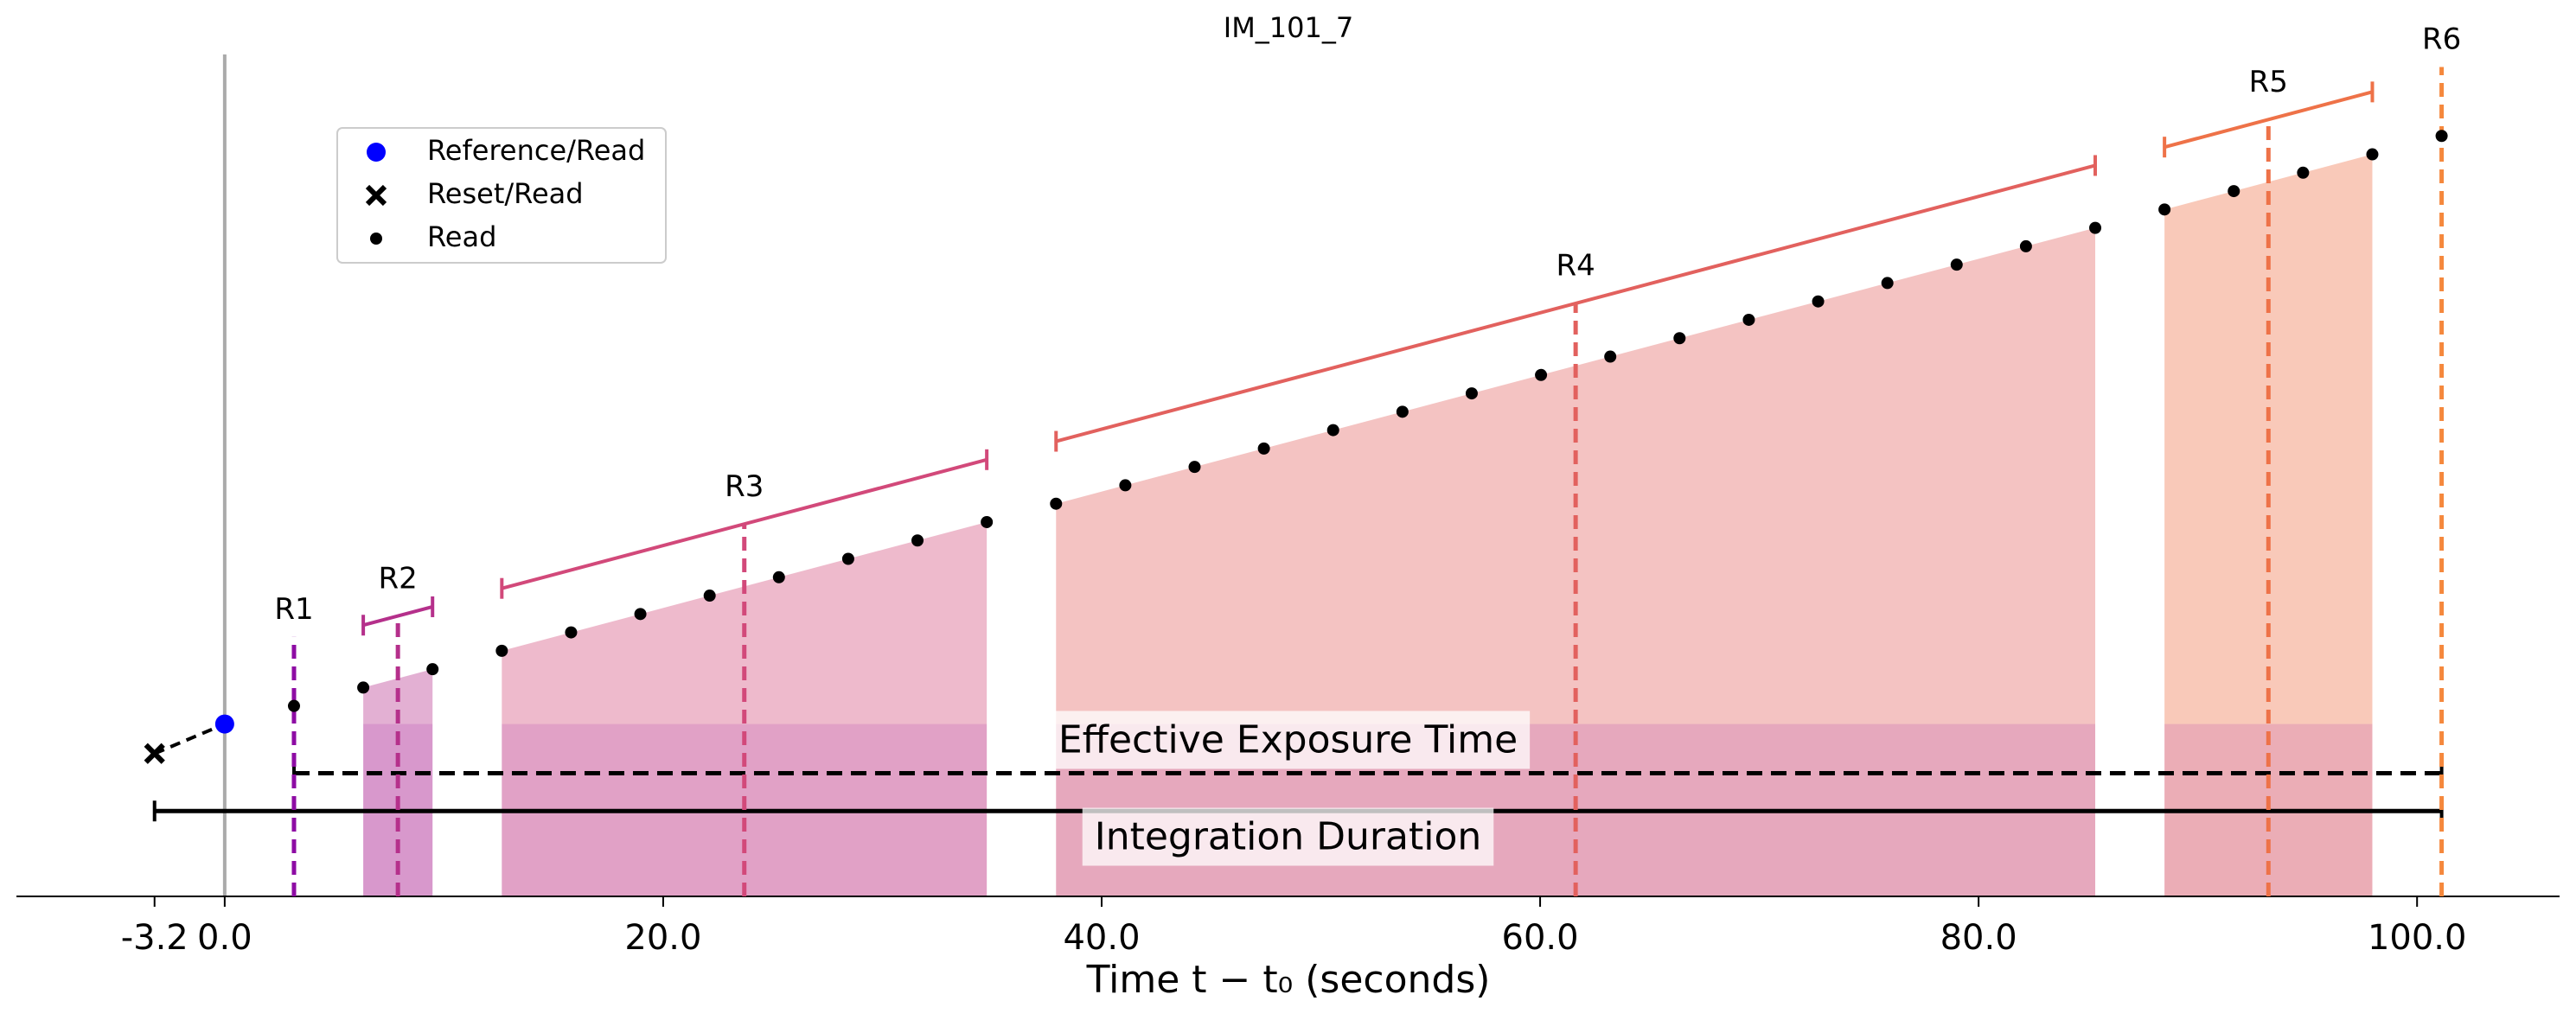 This screenshot has width=2576, height=1020. Describe the element at coordinates (155, 938) in the screenshot. I see `x-tick-label: -3.2` at that location.